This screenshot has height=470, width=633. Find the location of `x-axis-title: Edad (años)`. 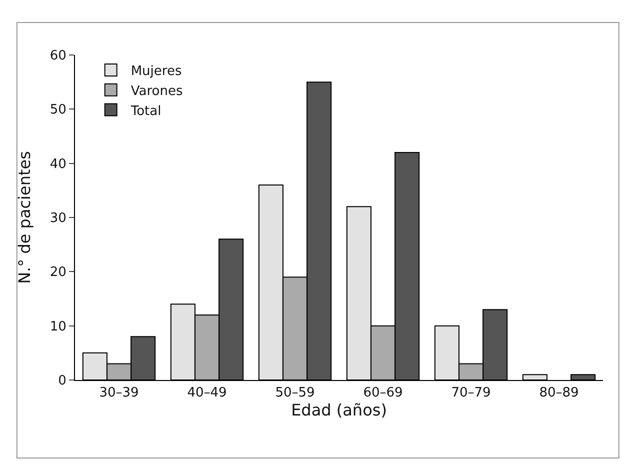

x-axis-title: Edad (años) is located at coordinates (339, 410).